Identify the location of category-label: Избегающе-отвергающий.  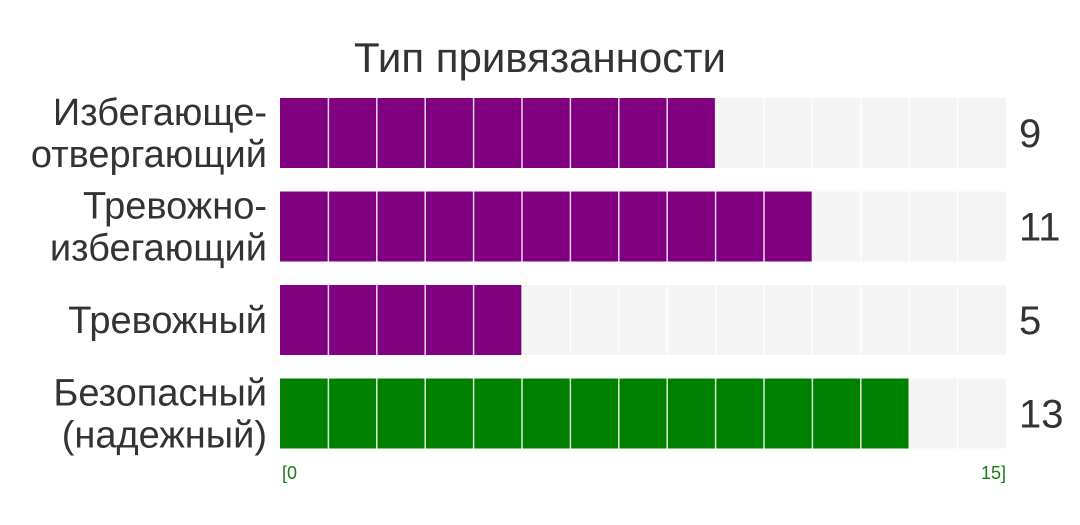
(149, 134).